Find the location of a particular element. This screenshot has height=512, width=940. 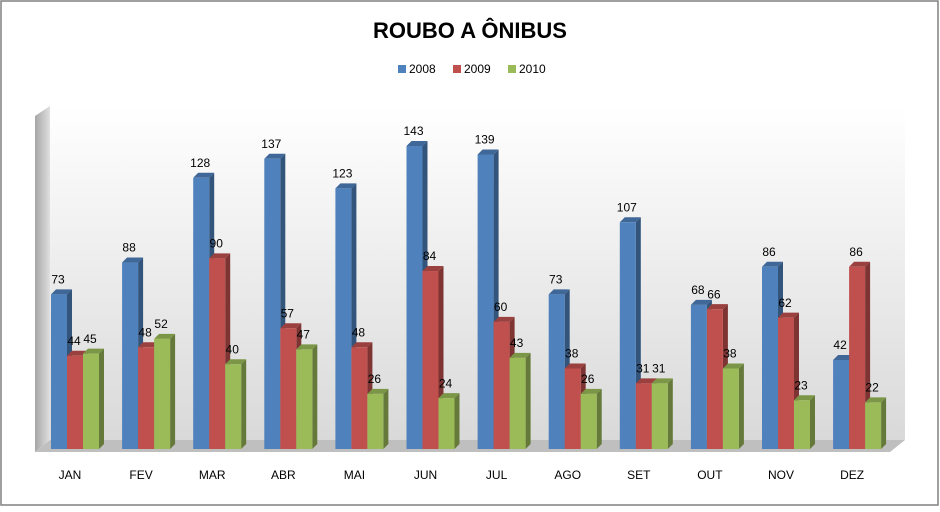

x-tick-label: JUL is located at coordinates (497, 475).